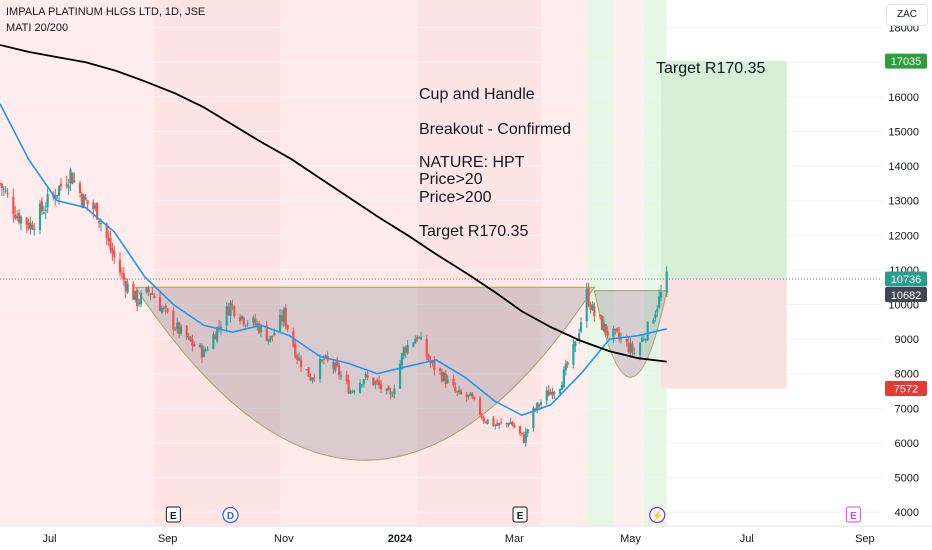 Image resolution: width=932 pixels, height=550 pixels. I want to click on x-tick-label: Sep, so click(865, 539).